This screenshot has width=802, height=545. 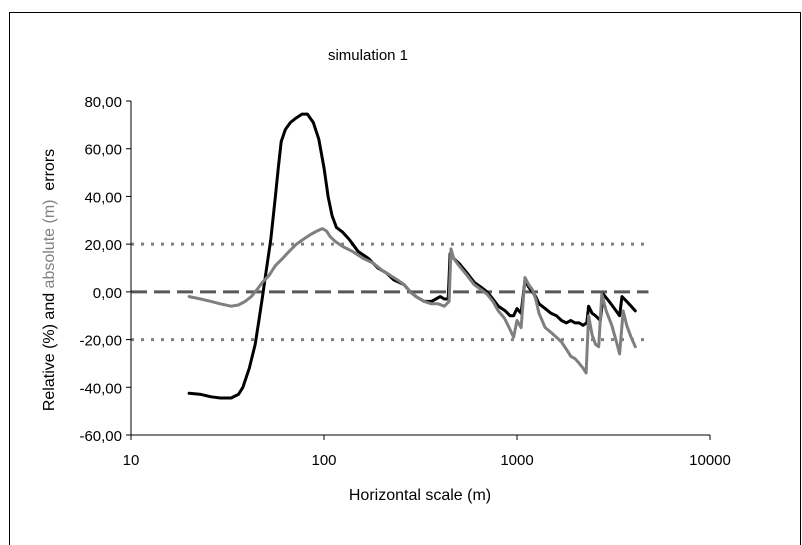 I want to click on y-tick-label-7: -60,00, so click(x=100, y=436).